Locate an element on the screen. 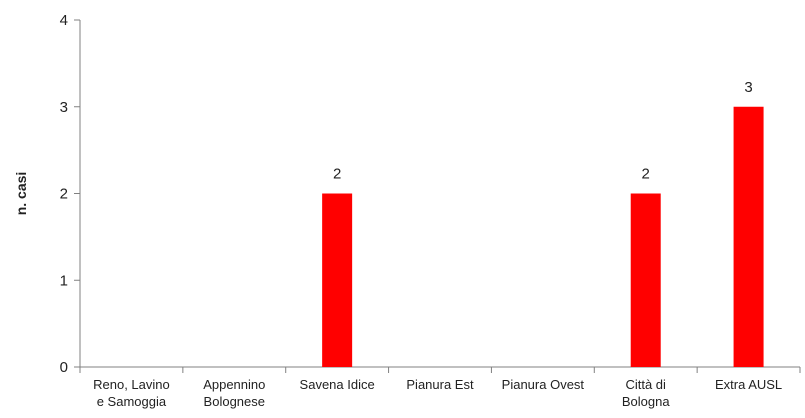 This screenshot has width=805, height=418. x-tick-label: Pianura Ovest is located at coordinates (543, 384).